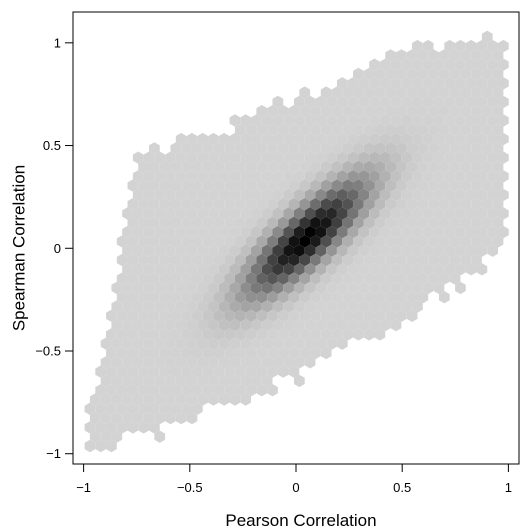  I want to click on y-axis: −1 −0.5 0 0.5 1, so click(54, 248).